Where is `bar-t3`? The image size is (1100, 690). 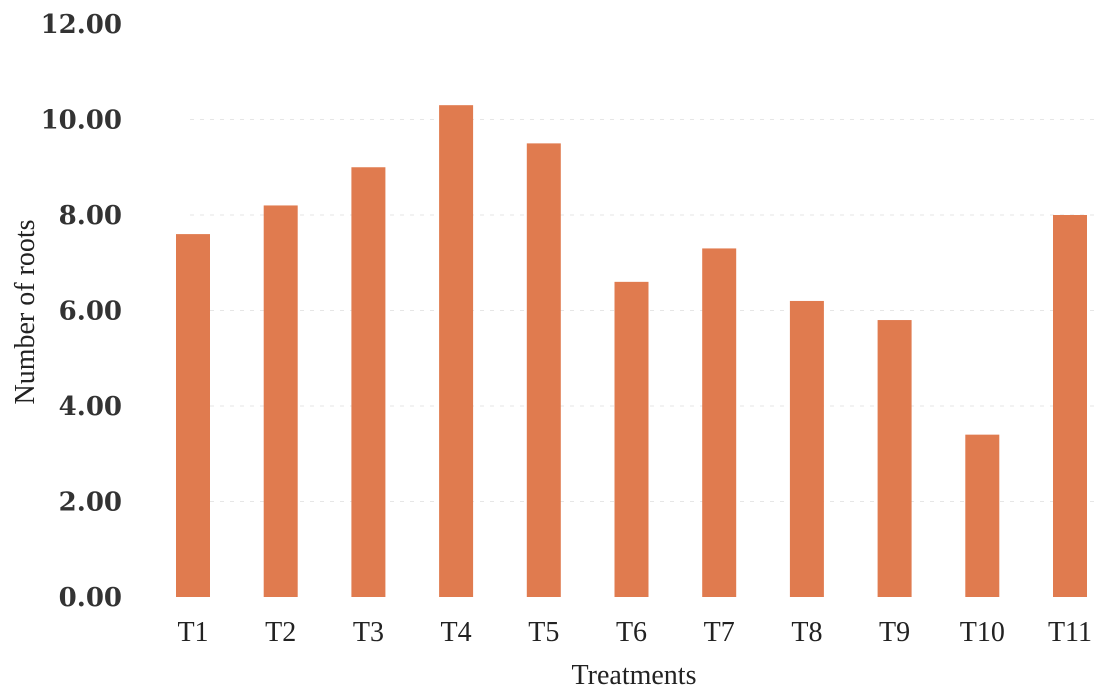 bar-t3 is located at coordinates (368, 382).